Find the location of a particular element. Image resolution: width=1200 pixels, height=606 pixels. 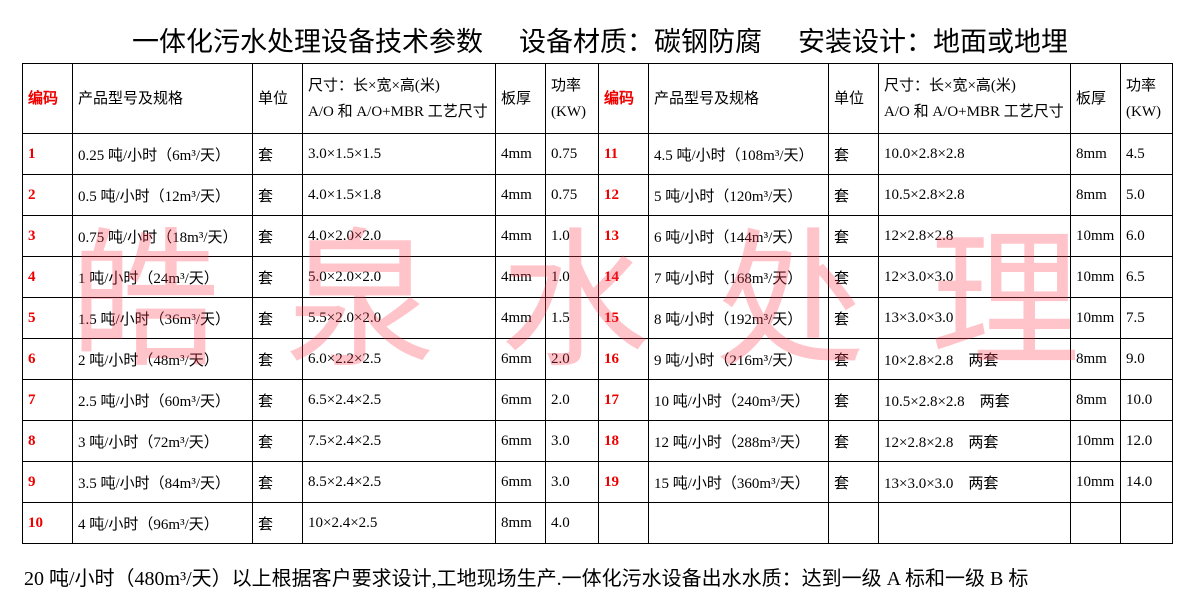

cell: 14.0 is located at coordinates (1146, 482).